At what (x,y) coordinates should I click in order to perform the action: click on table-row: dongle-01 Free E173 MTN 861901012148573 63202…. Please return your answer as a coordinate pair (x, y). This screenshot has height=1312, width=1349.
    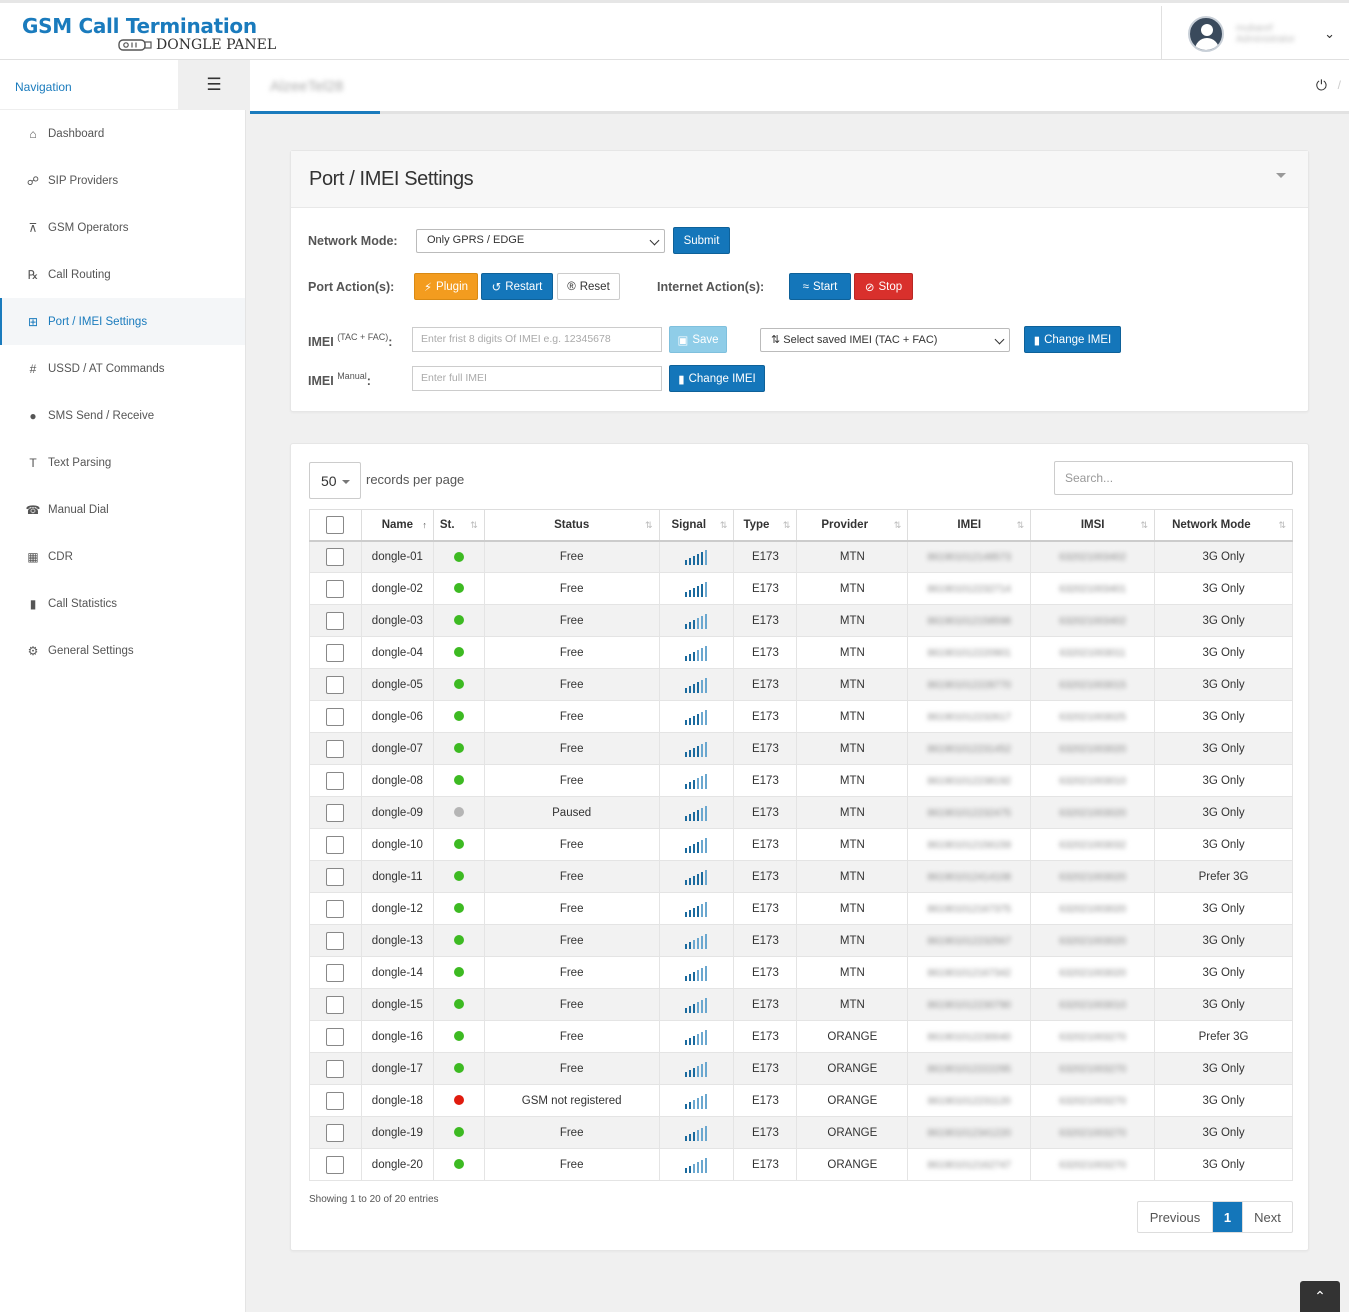
    Looking at the image, I should click on (801, 556).